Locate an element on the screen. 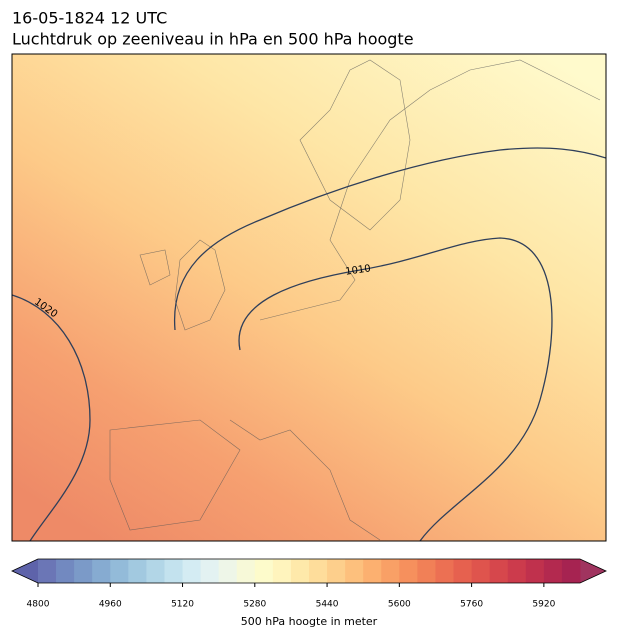 This screenshot has width=618, height=643. colorbar-tick-label: 5920 is located at coordinates (543, 605).